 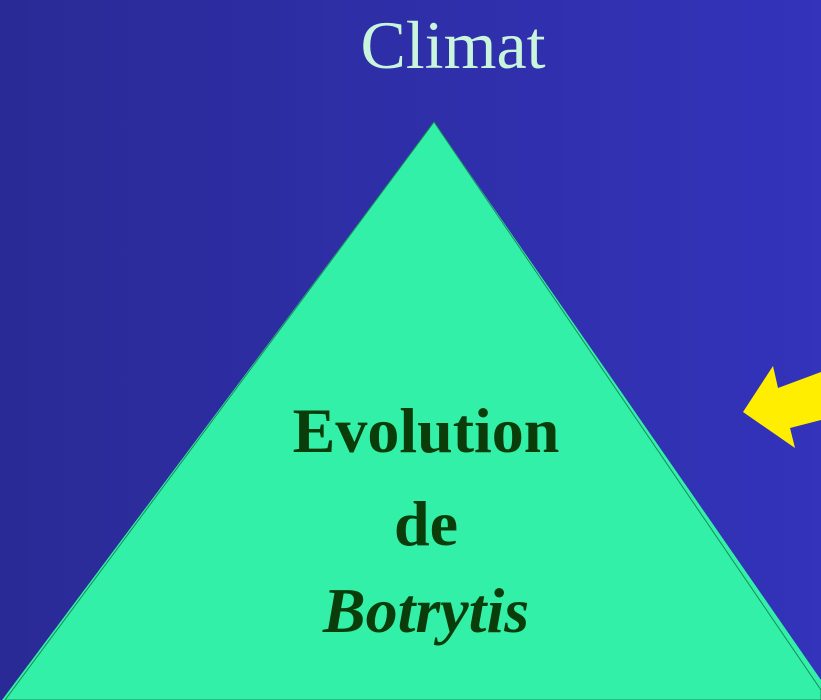 I want to click on arrow, so click(x=782, y=407).